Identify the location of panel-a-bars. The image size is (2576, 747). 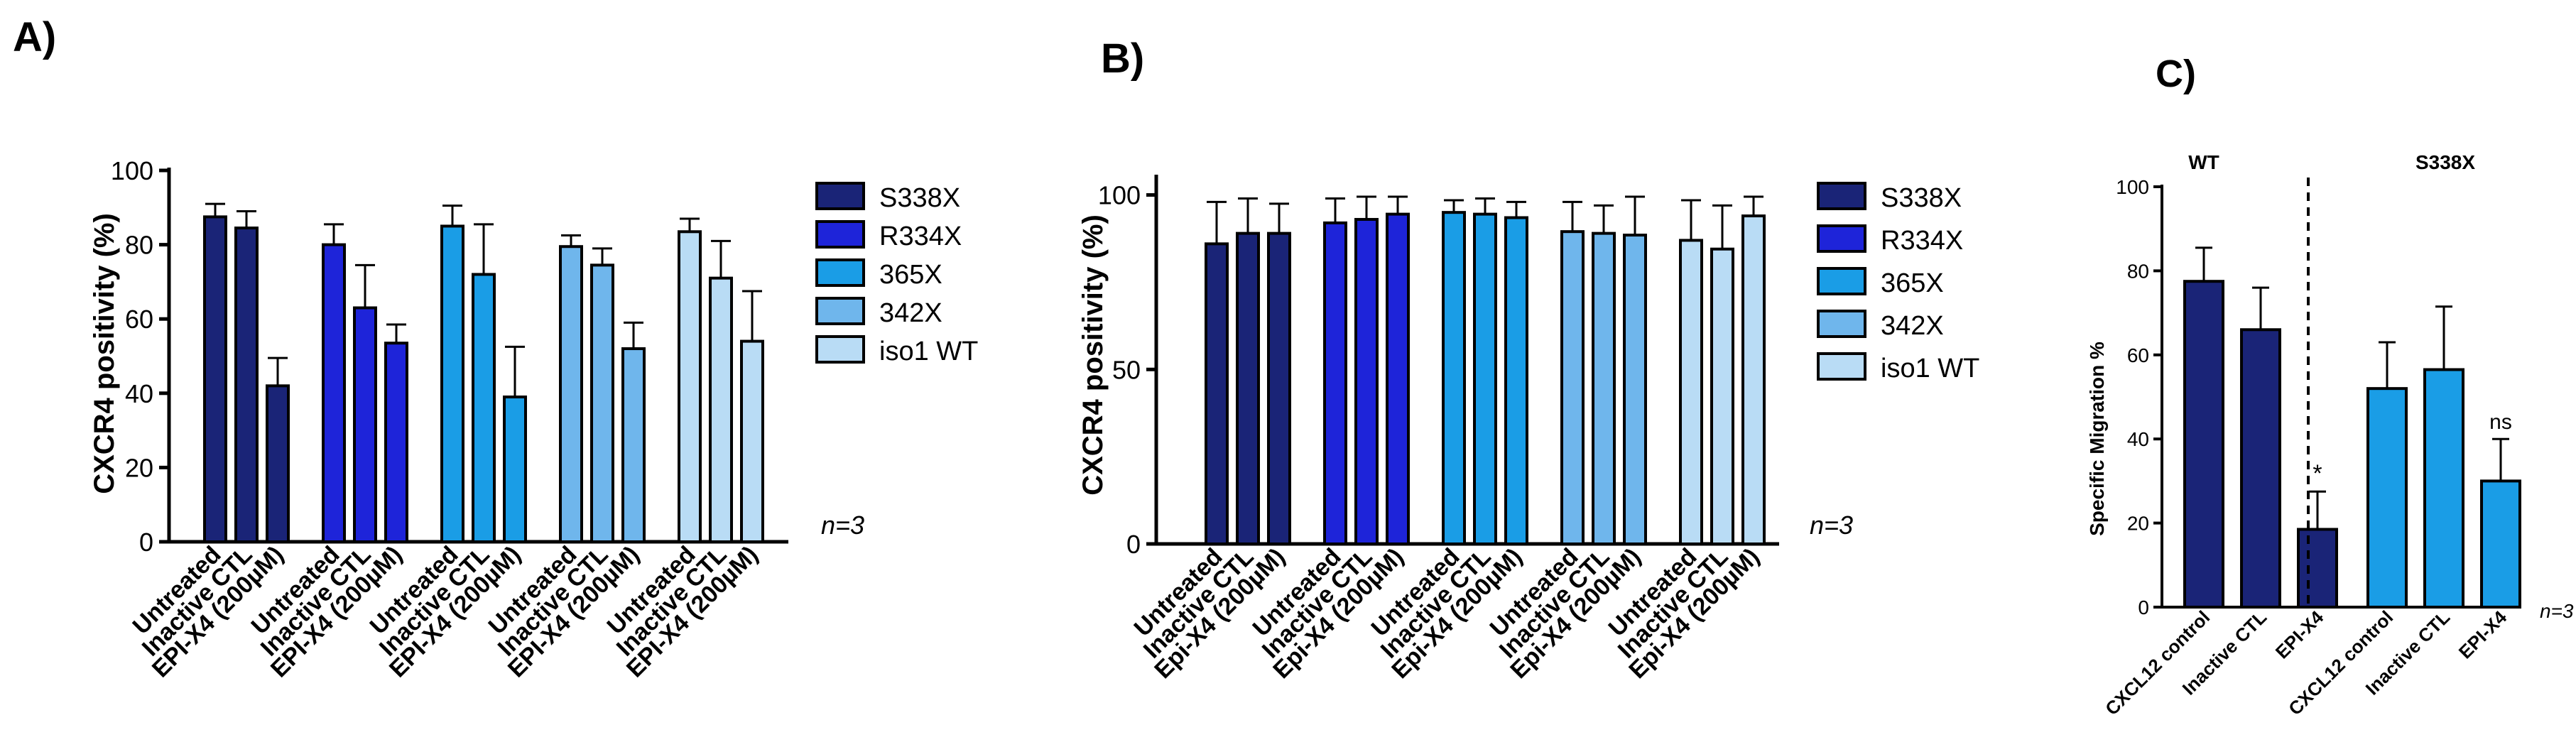
(484, 373).